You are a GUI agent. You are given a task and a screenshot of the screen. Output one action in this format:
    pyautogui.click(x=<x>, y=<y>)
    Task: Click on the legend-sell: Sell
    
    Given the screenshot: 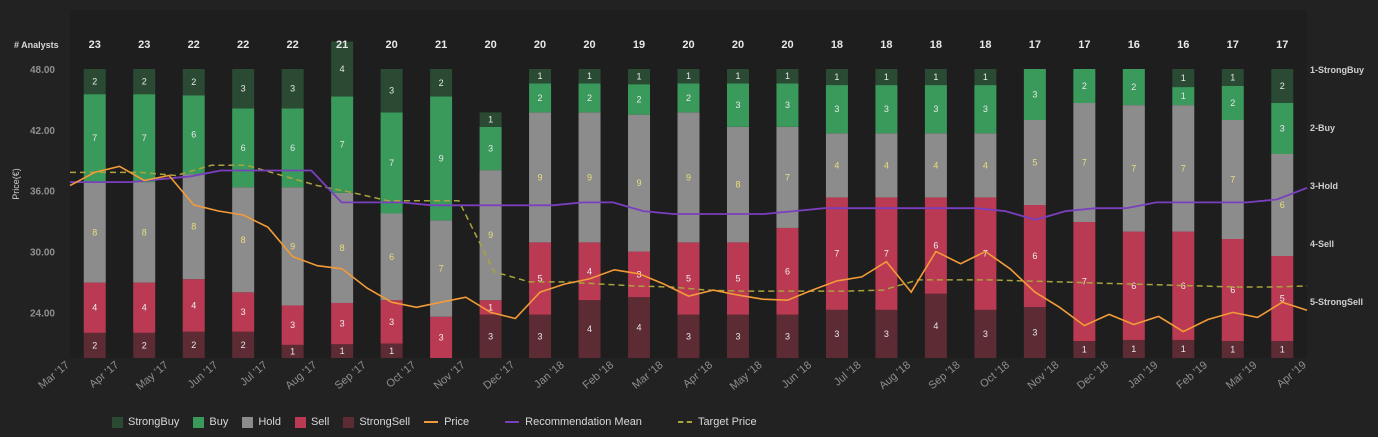 What is the action you would take?
    pyautogui.click(x=312, y=422)
    